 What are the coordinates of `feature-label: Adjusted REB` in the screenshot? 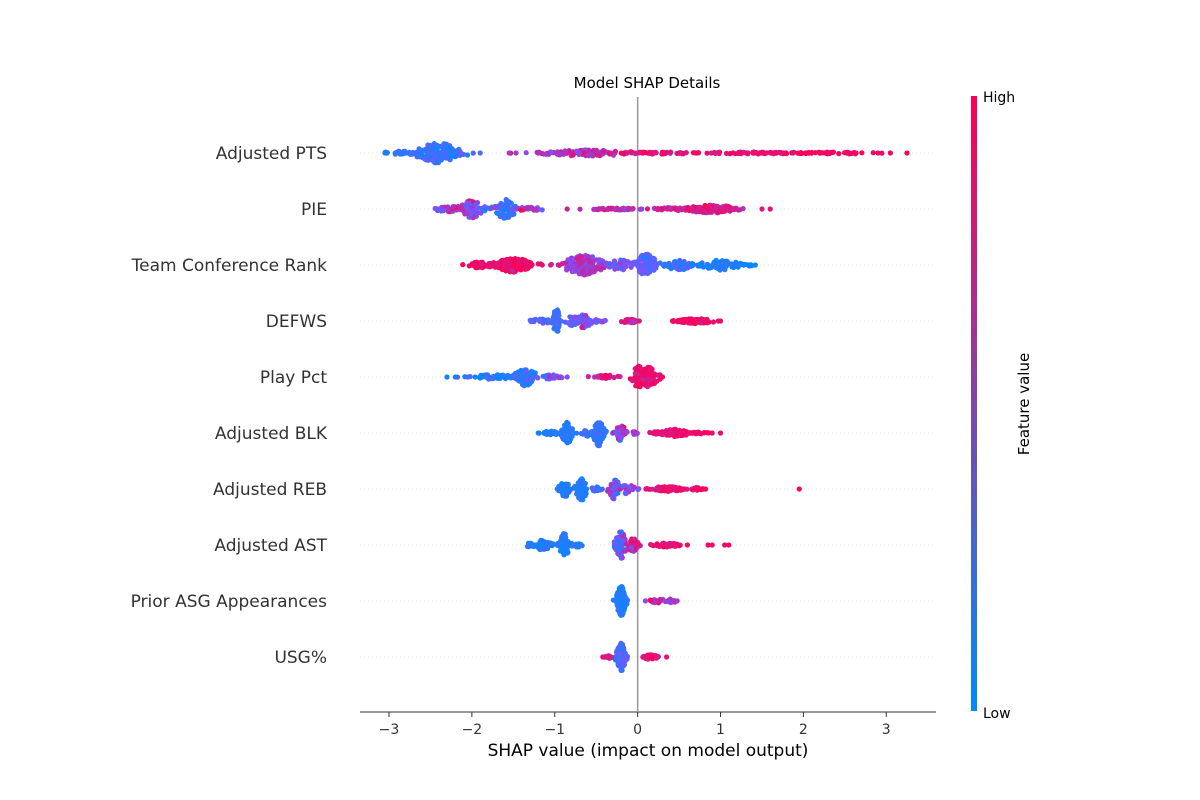 It's located at (270, 490).